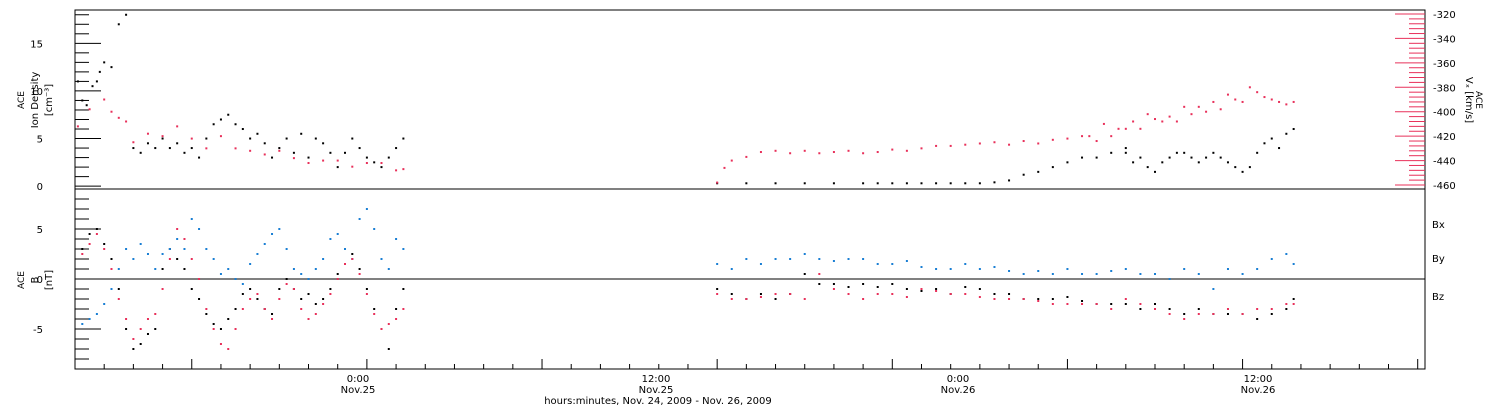 Image resolution: width=1500 pixels, height=410 pixels. I want to click on x-tick-label-3: 0:00, so click(958, 379).